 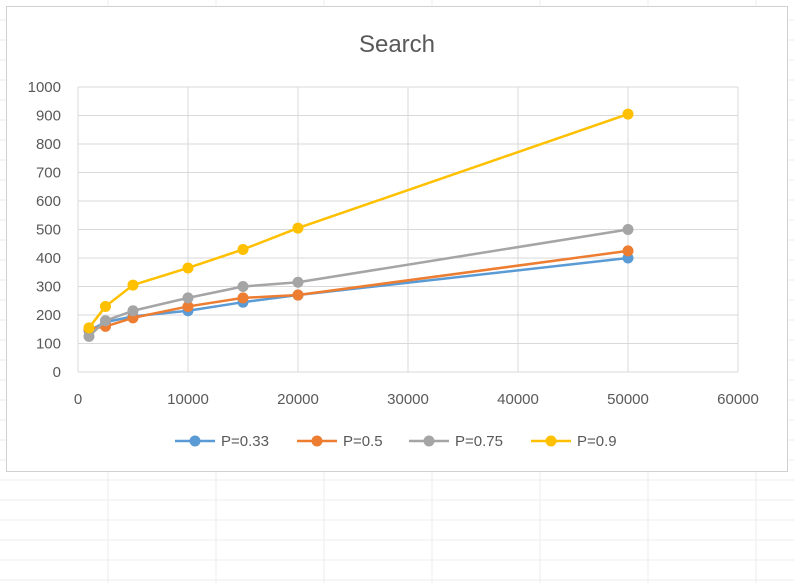 I want to click on legend-item: P=0.75, so click(x=456, y=441).